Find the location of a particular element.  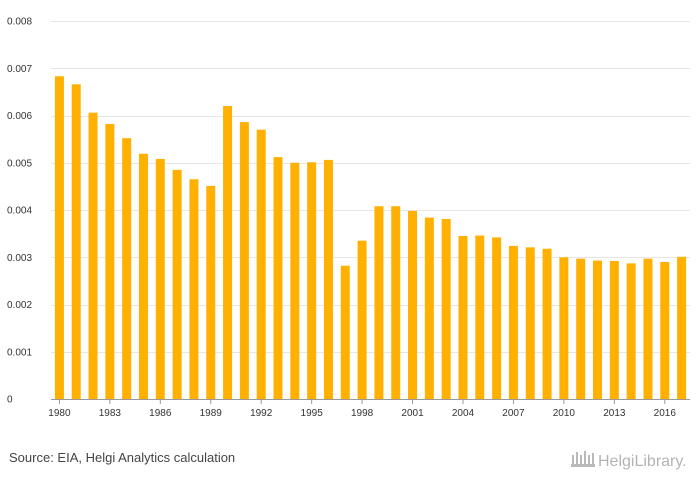

x-tick-label: 1983 is located at coordinates (110, 413).